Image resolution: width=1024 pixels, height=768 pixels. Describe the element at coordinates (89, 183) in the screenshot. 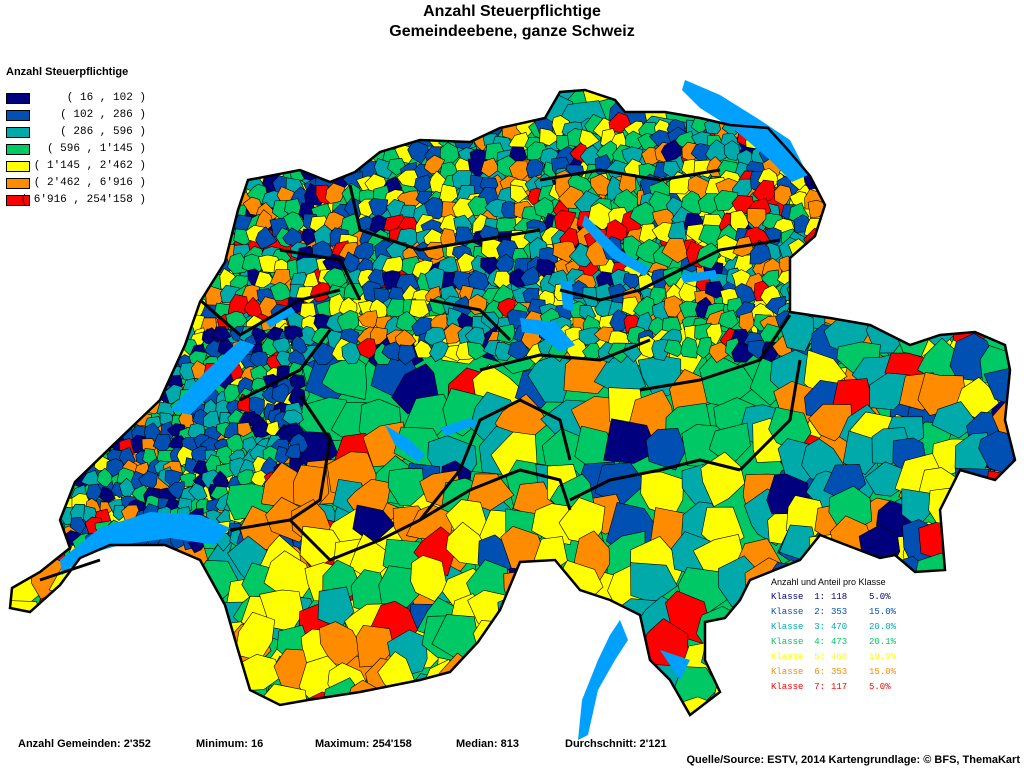

I see `legend-range-6: ( 2'462 , 6'916 )` at that location.